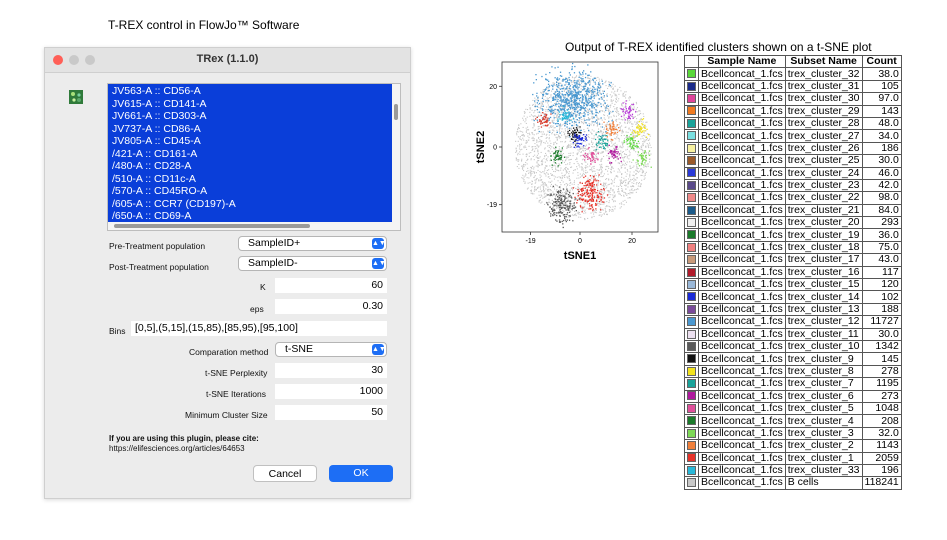 The image size is (947, 540). What do you see at coordinates (90, 60) in the screenshot?
I see `zoom-window-button` at bounding box center [90, 60].